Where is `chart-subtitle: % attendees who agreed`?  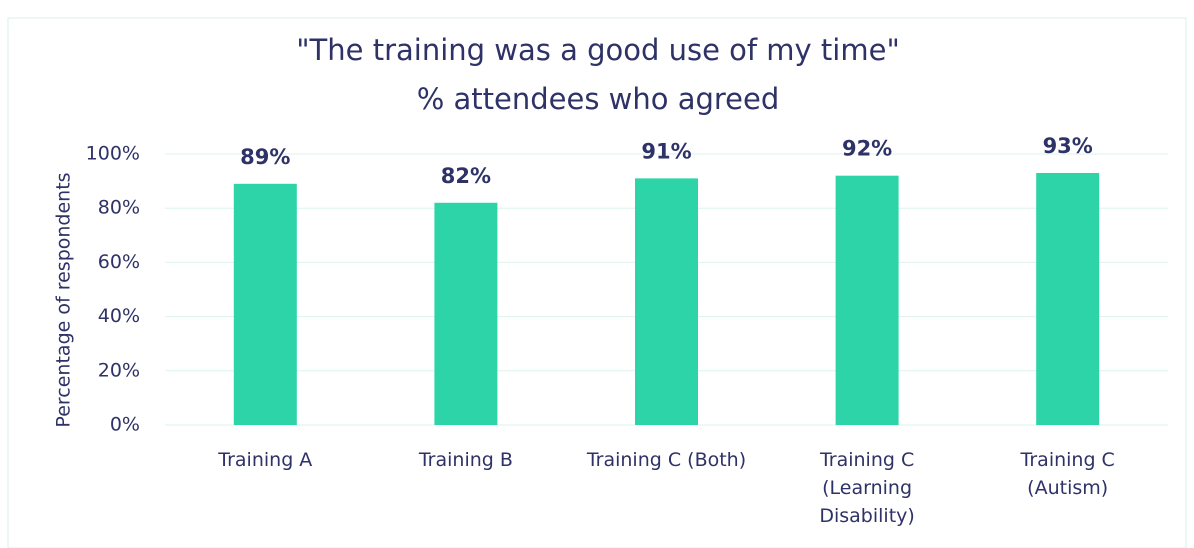 chart-subtitle: % attendees who agreed is located at coordinates (598, 99).